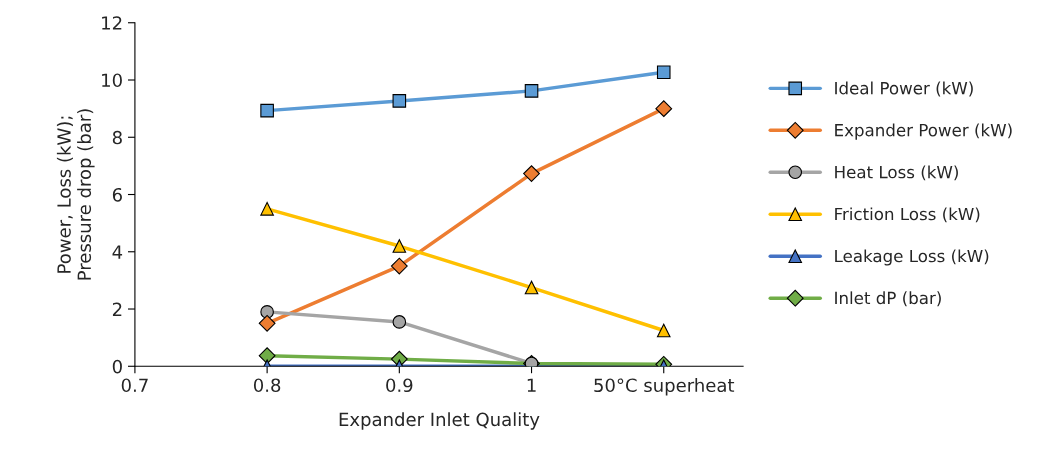 The width and height of the screenshot is (1054, 455). What do you see at coordinates (117, 366) in the screenshot?
I see `y-tick-label: 0` at bounding box center [117, 366].